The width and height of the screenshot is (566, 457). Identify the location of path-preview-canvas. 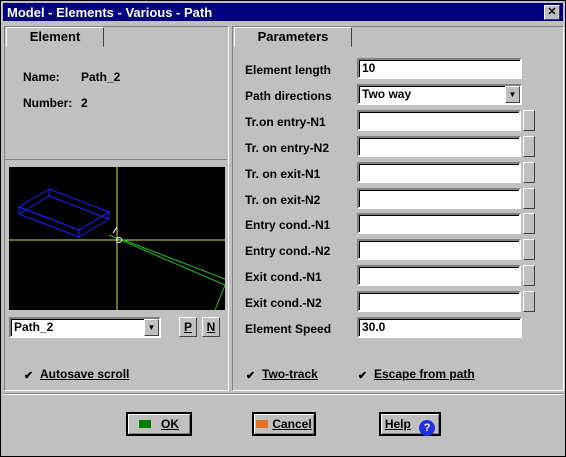
(117, 238).